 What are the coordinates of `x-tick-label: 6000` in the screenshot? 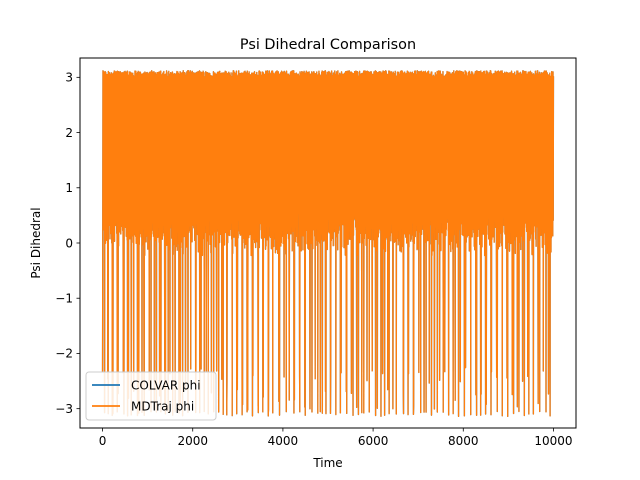 It's located at (373, 441).